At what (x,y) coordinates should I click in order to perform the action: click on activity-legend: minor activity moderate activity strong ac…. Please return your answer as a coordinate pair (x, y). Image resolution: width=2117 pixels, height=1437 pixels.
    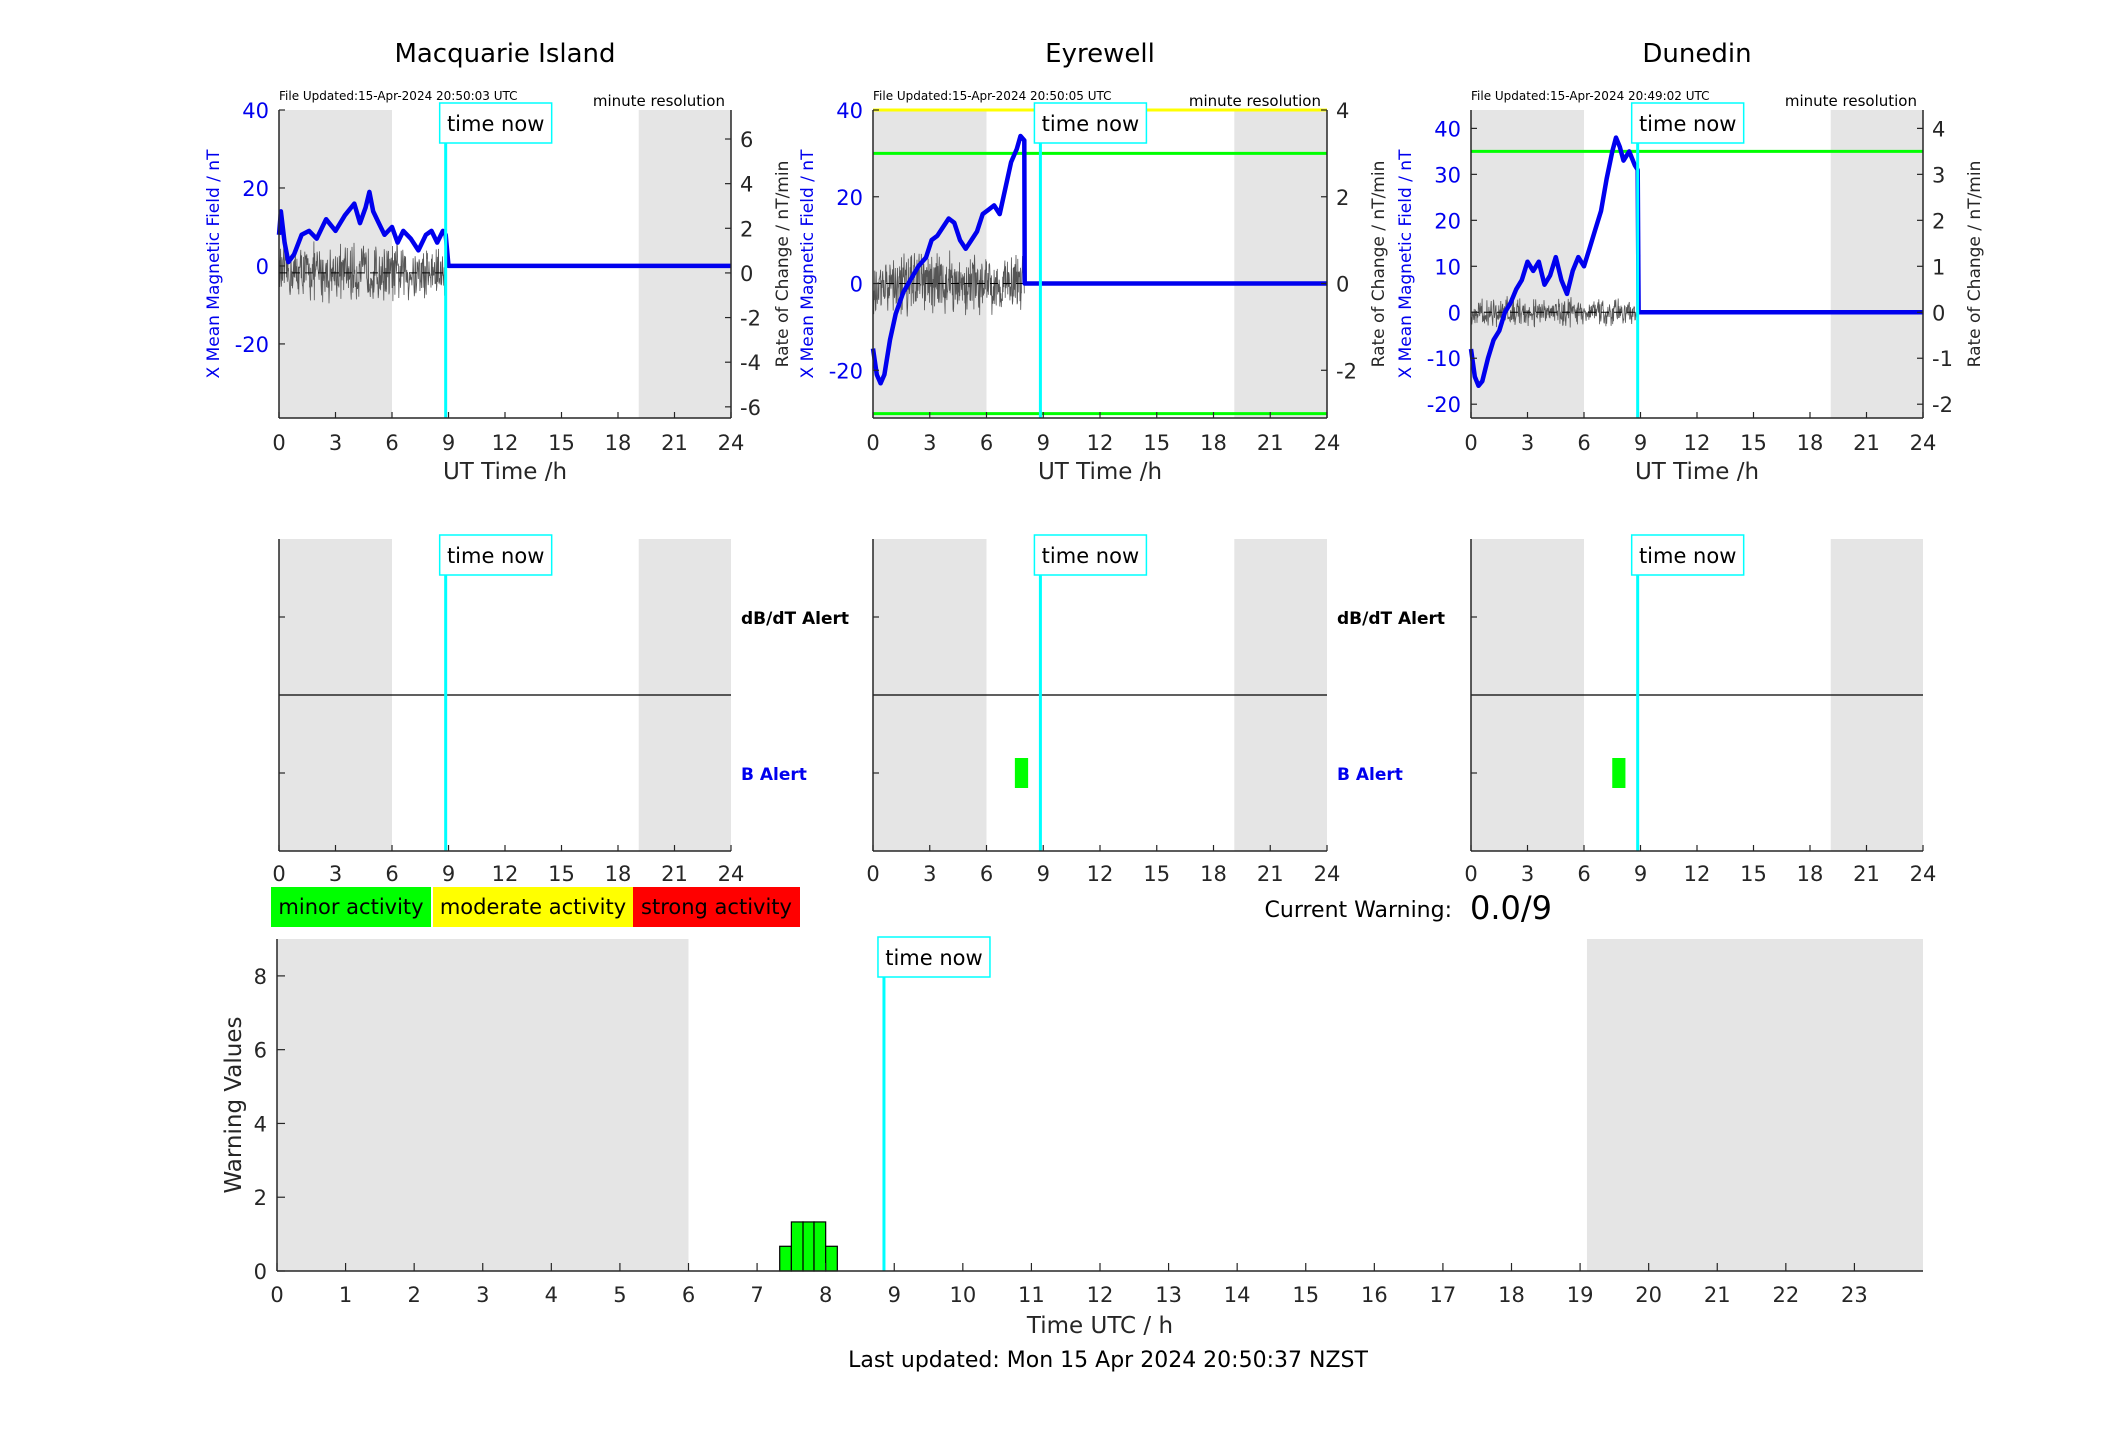
    Looking at the image, I should click on (535, 907).